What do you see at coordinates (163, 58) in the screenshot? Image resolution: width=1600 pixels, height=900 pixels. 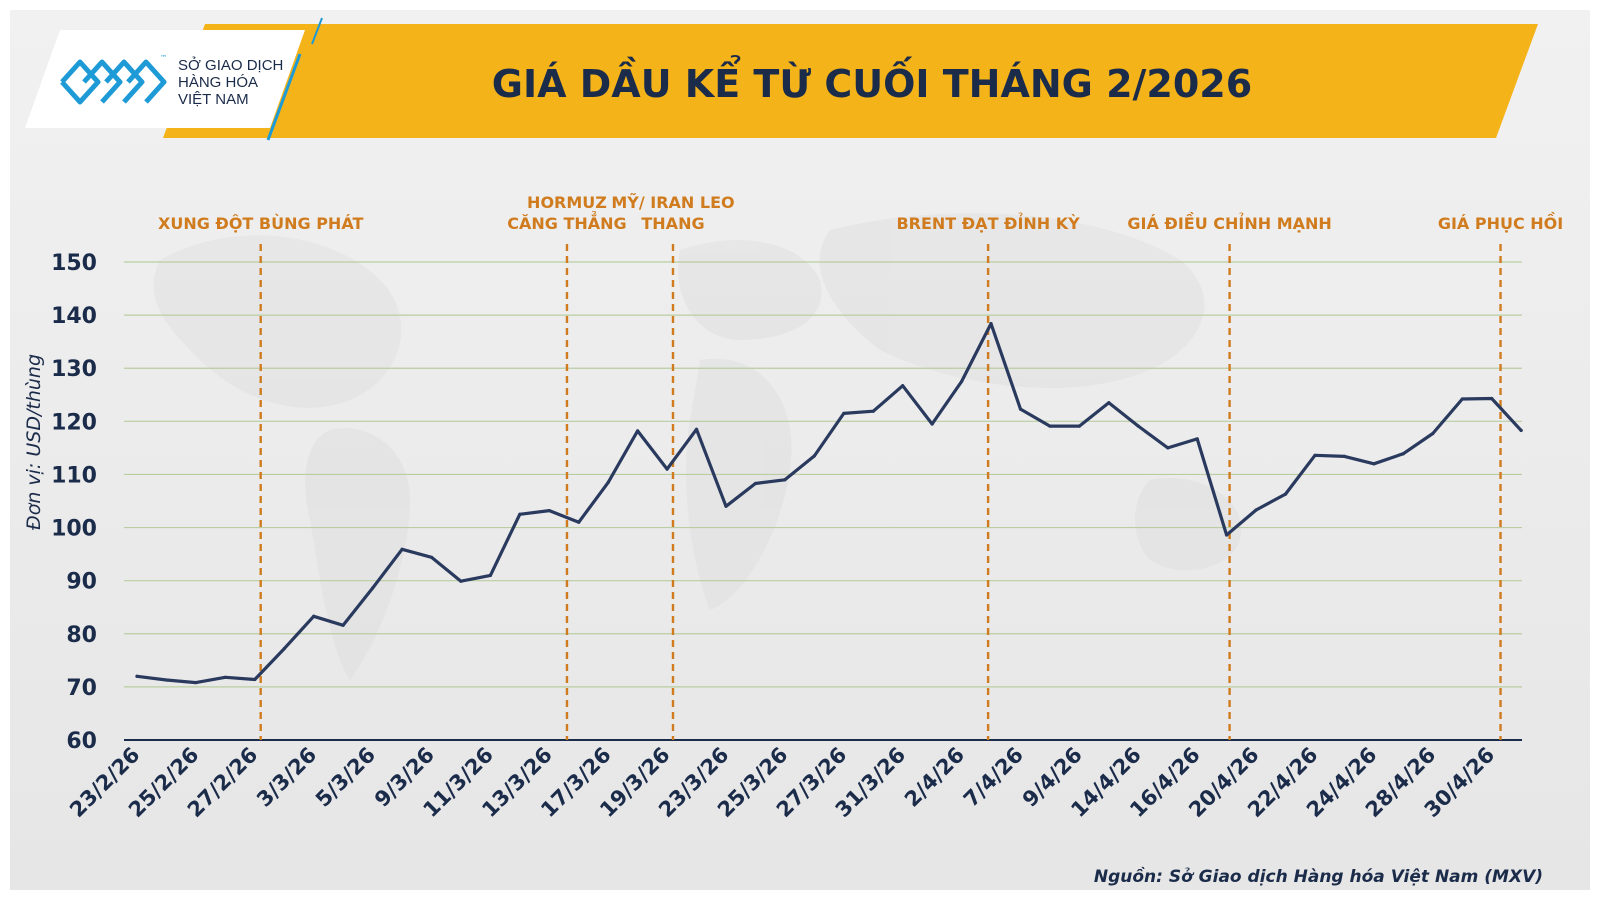 I see `logo-trademark: ™` at bounding box center [163, 58].